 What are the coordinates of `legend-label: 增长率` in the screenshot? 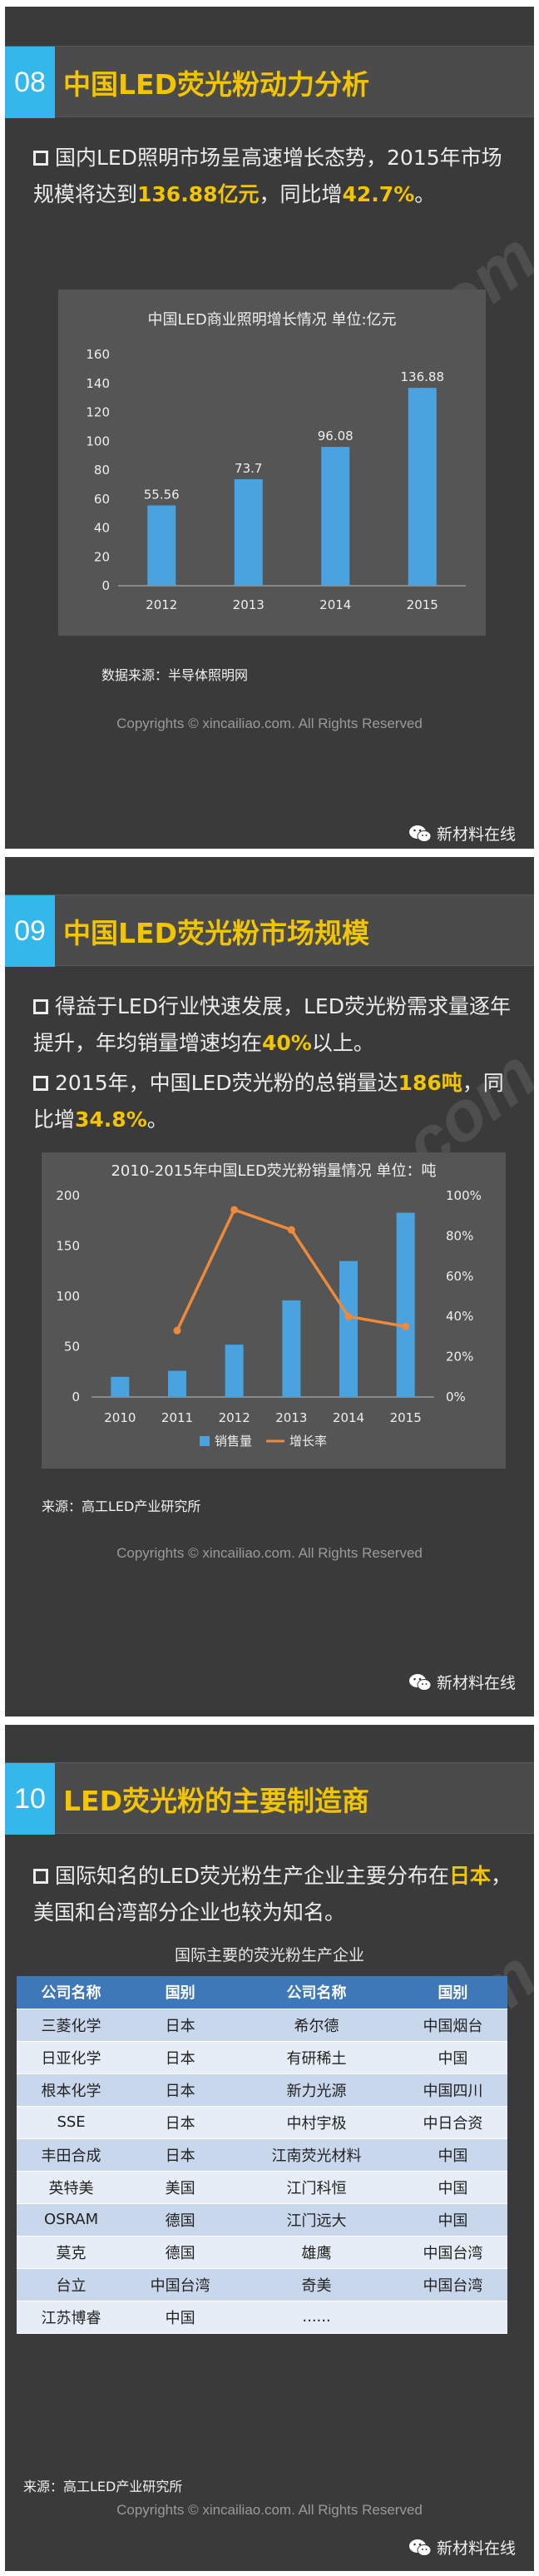 It's located at (308, 1442).